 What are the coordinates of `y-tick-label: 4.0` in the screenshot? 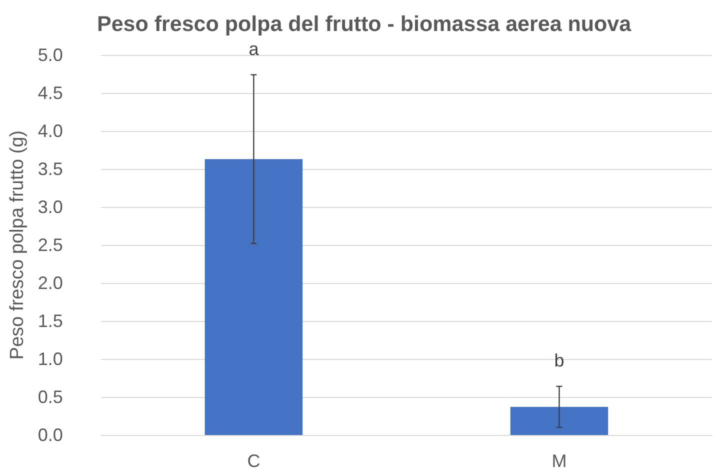 It's located at (50, 131).